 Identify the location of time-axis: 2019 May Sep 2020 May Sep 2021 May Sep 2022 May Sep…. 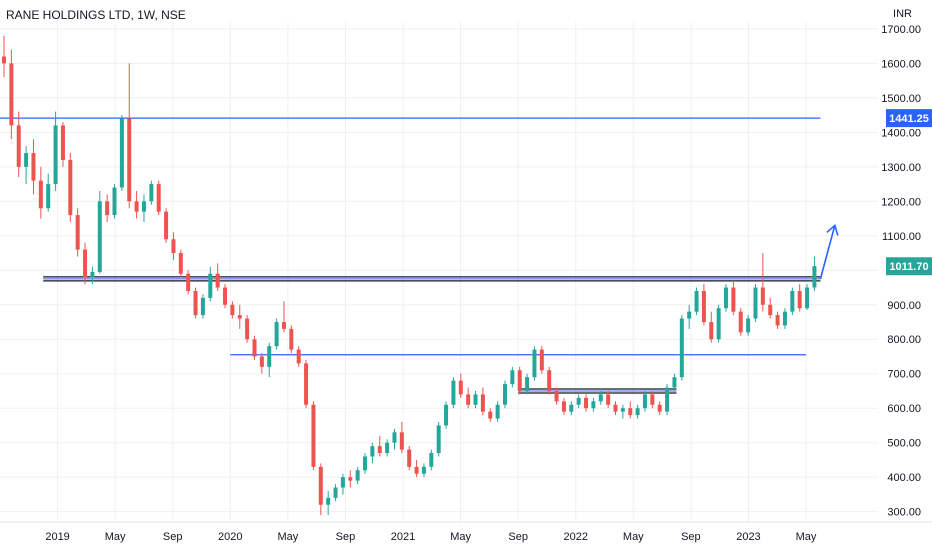
(466, 532).